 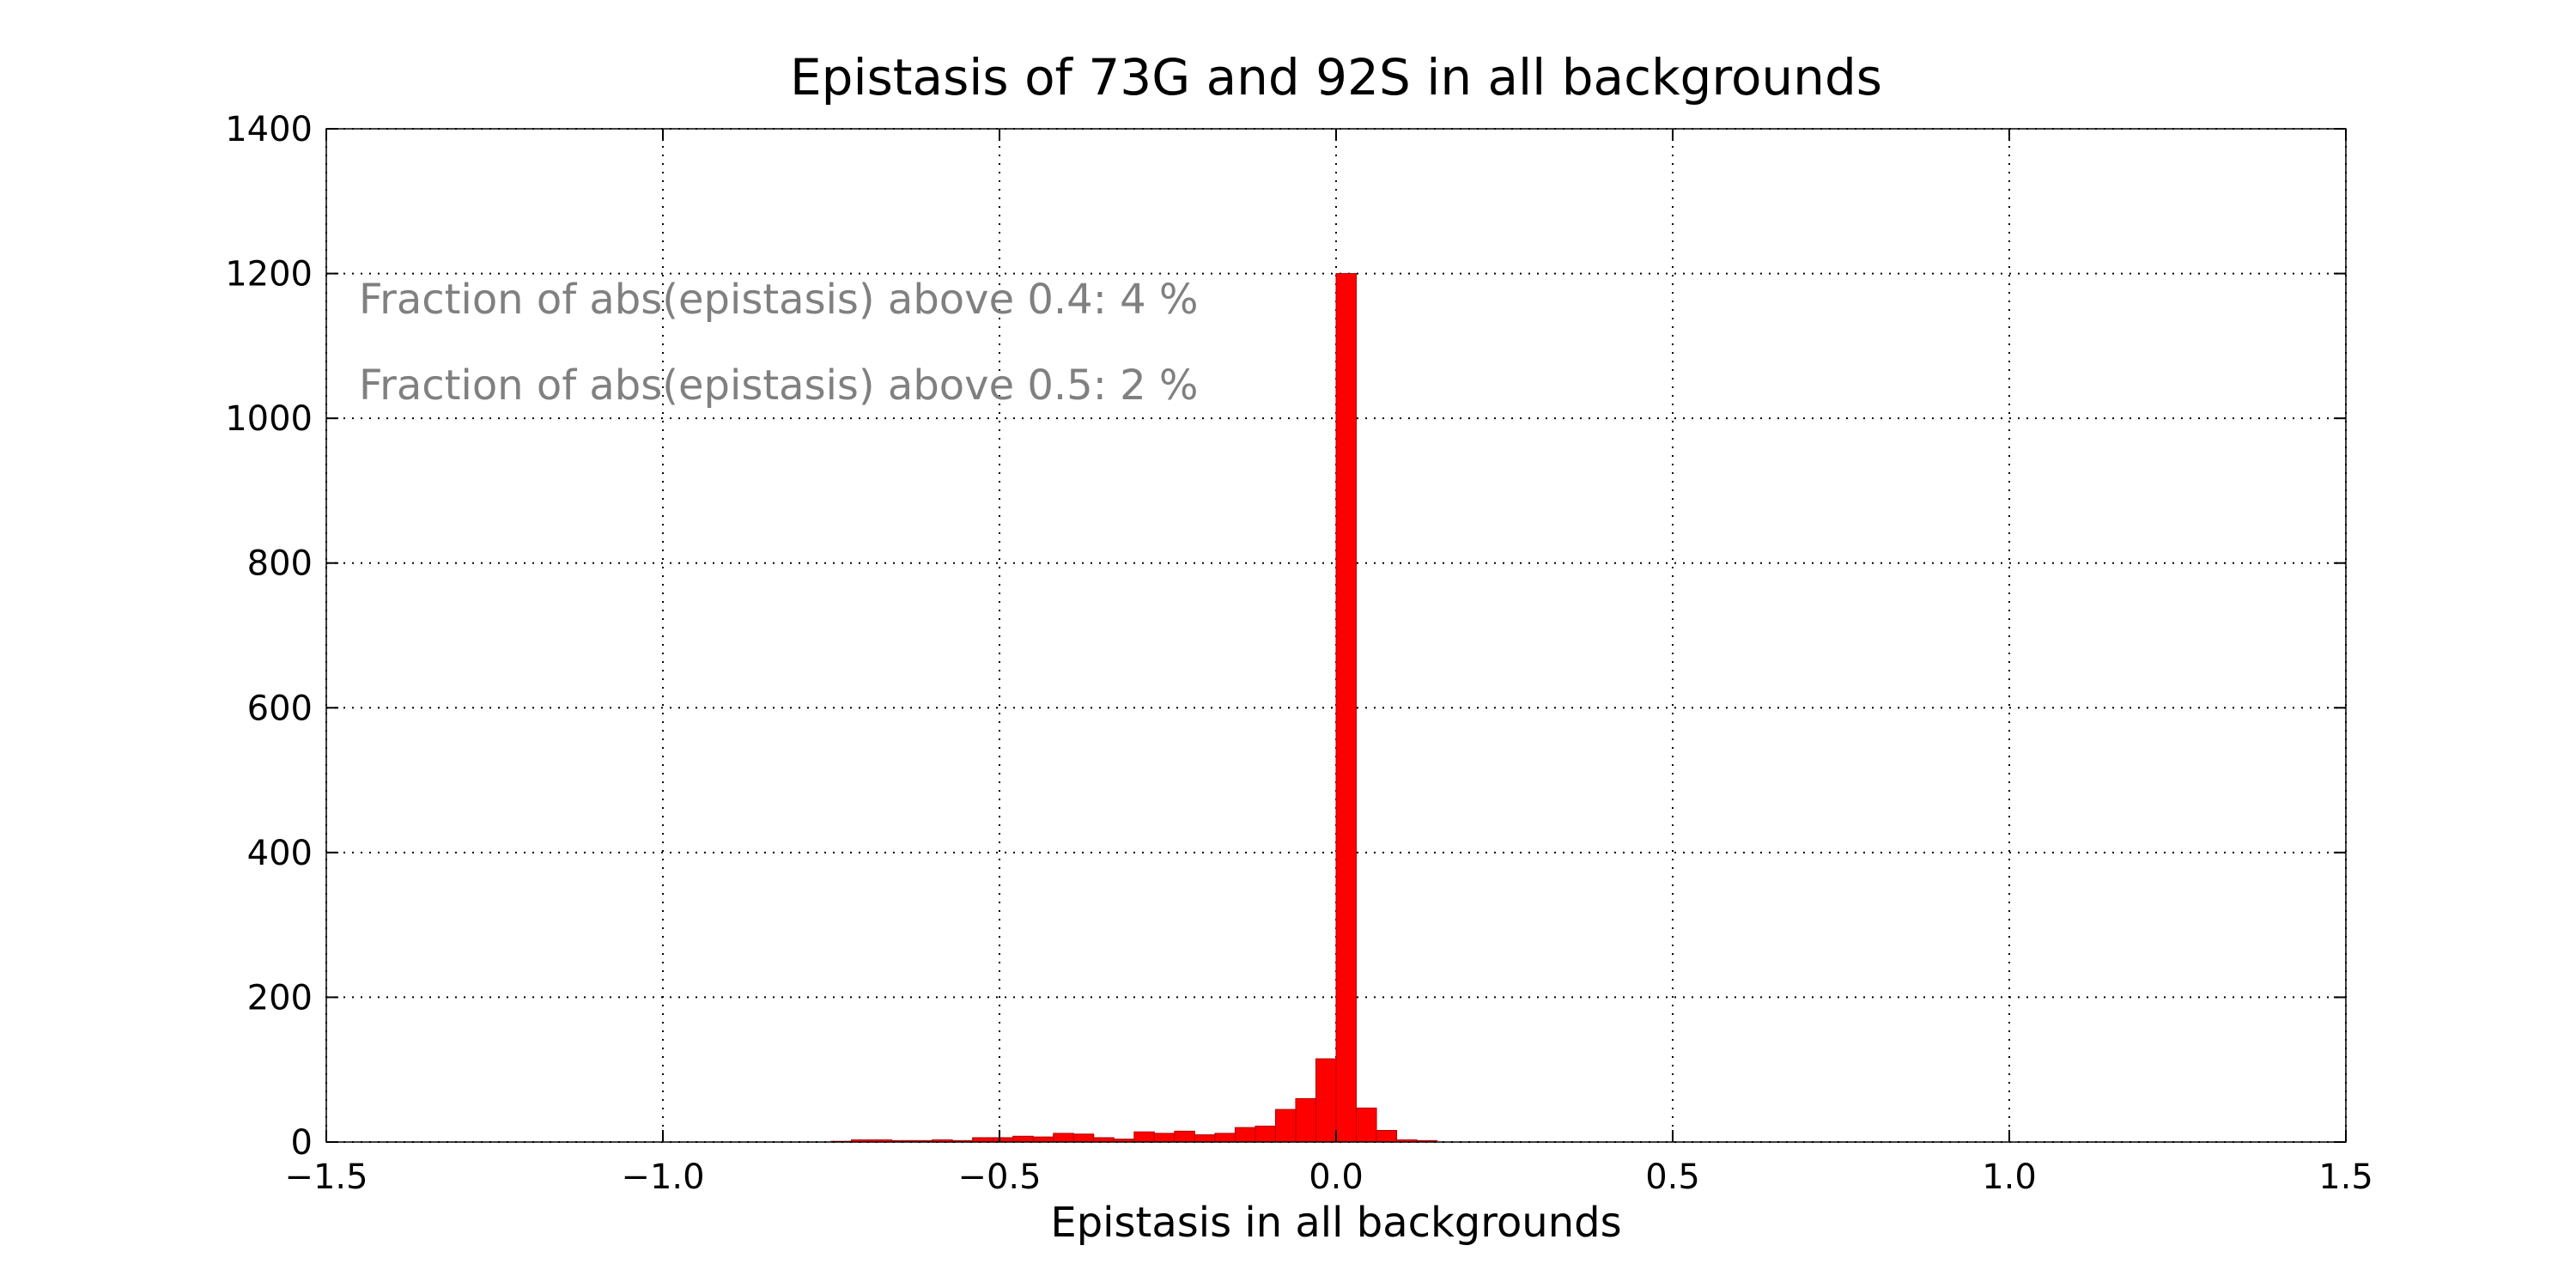 I want to click on x-axis-label: Epistasis in all backgrounds, so click(x=1335, y=1223).